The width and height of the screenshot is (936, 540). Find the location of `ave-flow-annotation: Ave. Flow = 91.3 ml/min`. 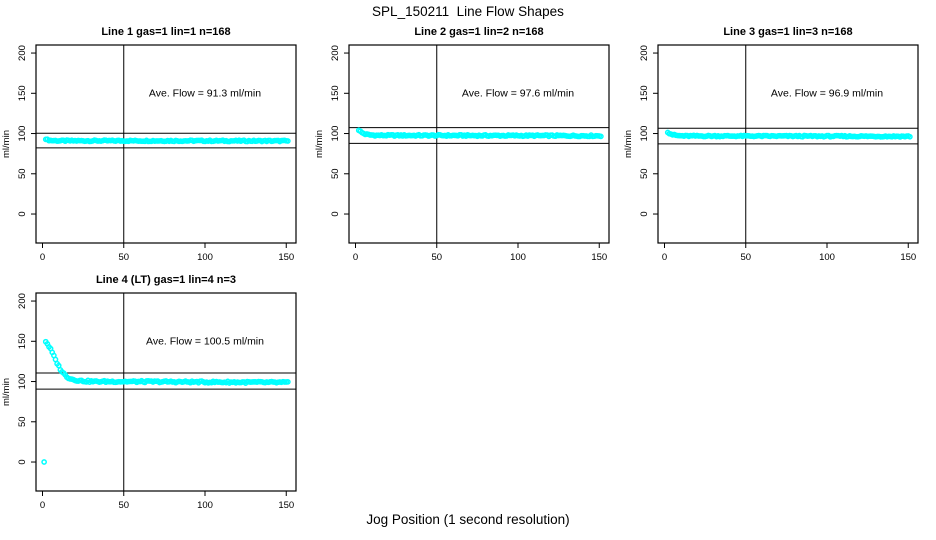

ave-flow-annotation: Ave. Flow = 91.3 ml/min is located at coordinates (205, 93).